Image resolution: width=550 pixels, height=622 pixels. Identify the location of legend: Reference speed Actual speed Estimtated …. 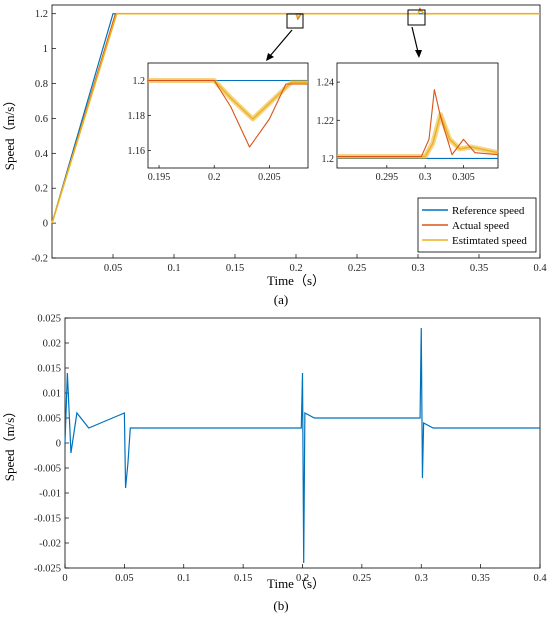
(477, 225).